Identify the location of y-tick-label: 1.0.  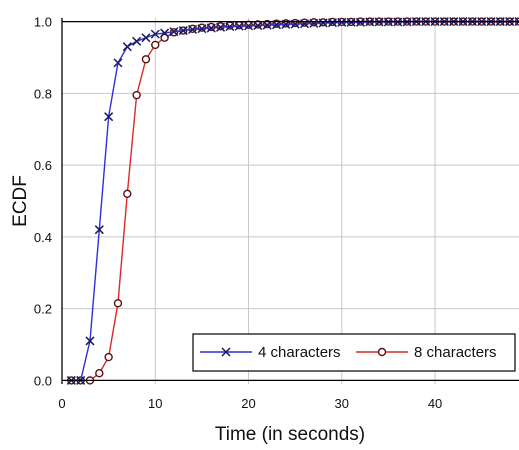
(43, 22).